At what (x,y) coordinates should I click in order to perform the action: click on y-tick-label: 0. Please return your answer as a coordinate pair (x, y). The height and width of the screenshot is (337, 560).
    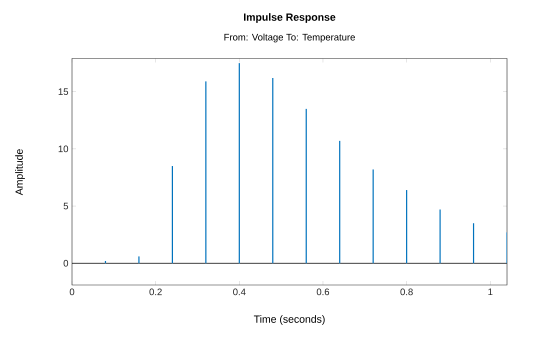
    Looking at the image, I should click on (66, 263).